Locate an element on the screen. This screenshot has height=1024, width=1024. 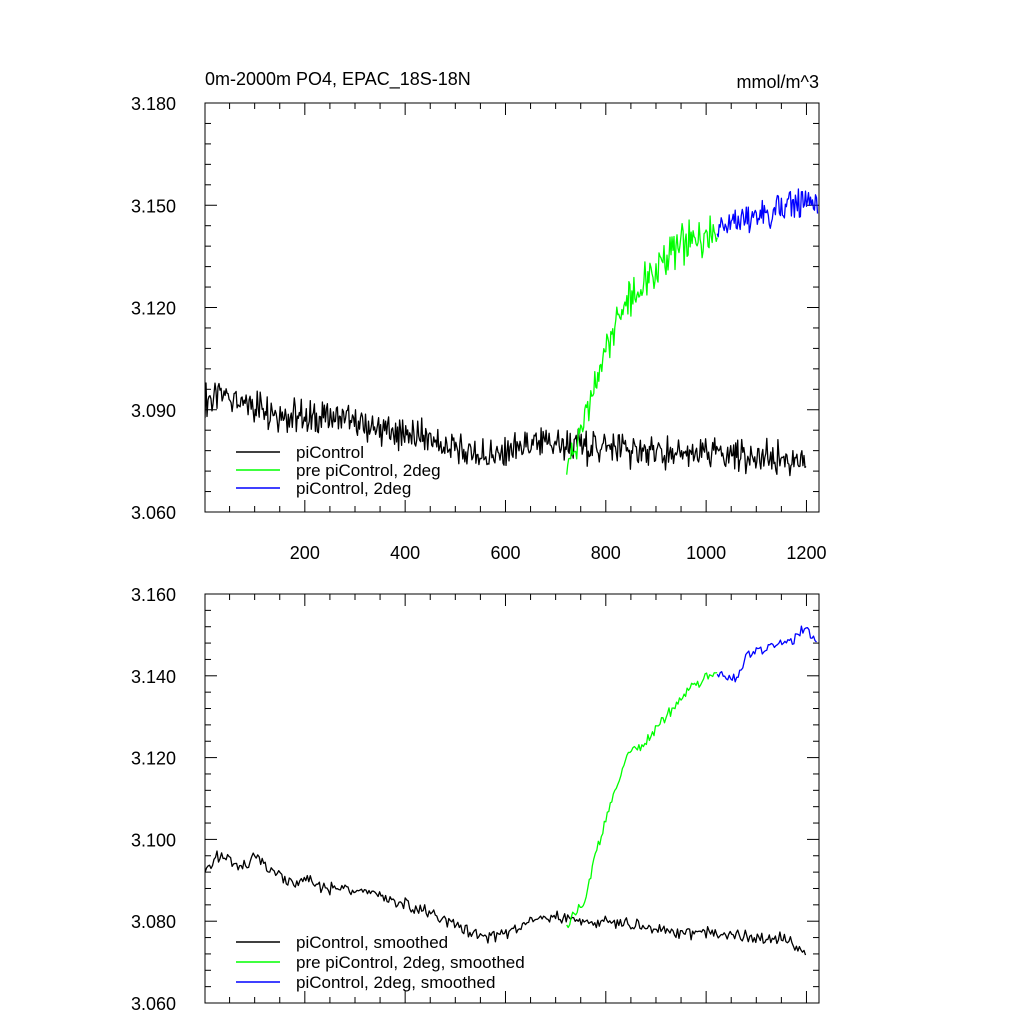
y-tick-label: 3.160 is located at coordinates (153, 595).